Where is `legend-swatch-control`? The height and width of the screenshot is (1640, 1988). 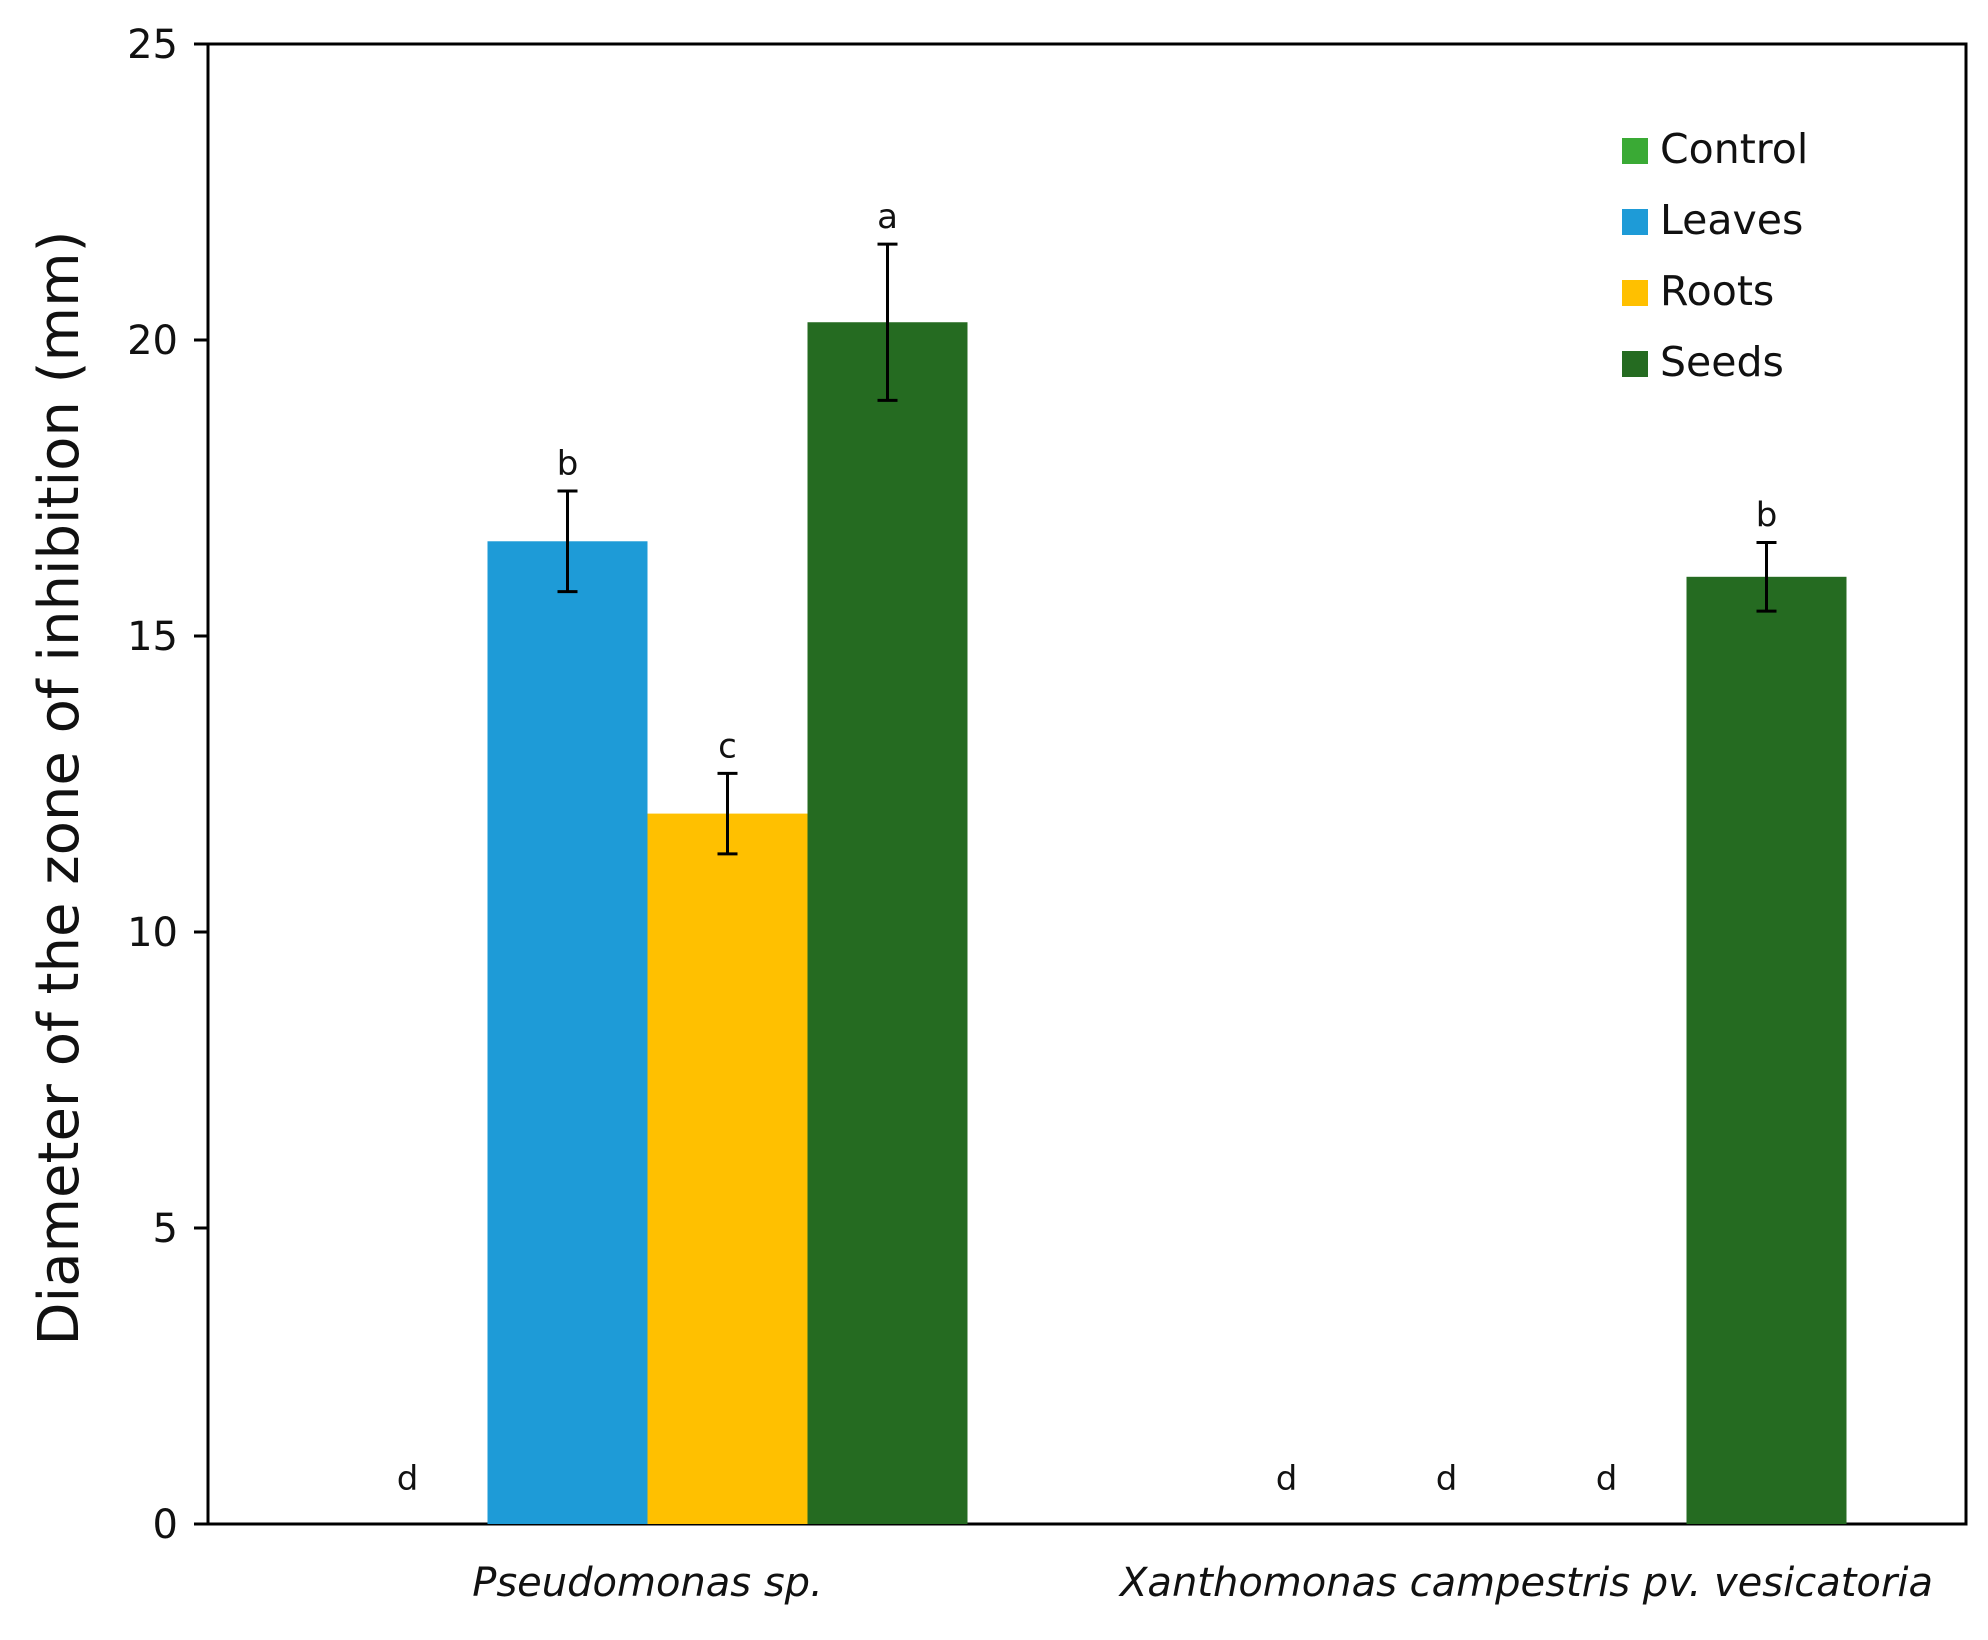
legend-swatch-control is located at coordinates (1635, 151).